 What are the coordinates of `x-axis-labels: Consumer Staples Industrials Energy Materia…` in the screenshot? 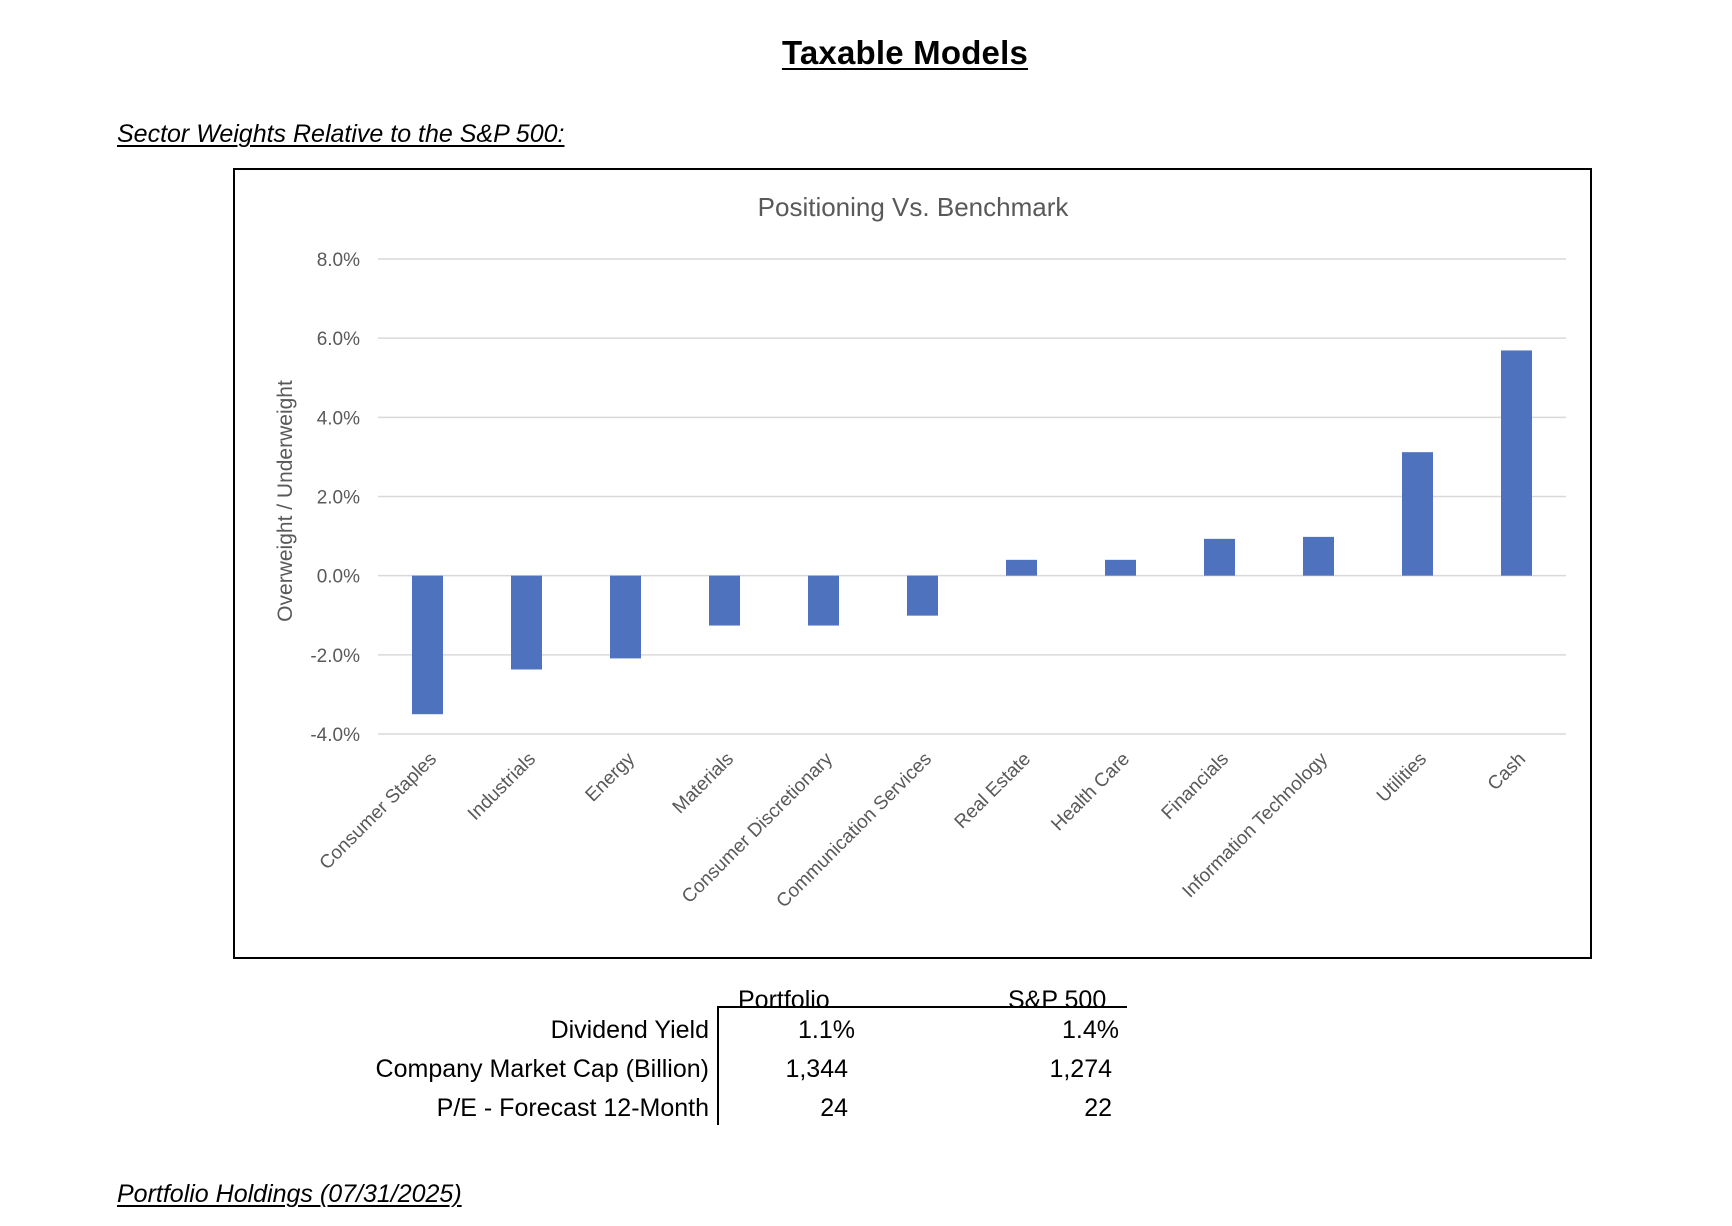 It's located at (923, 830).